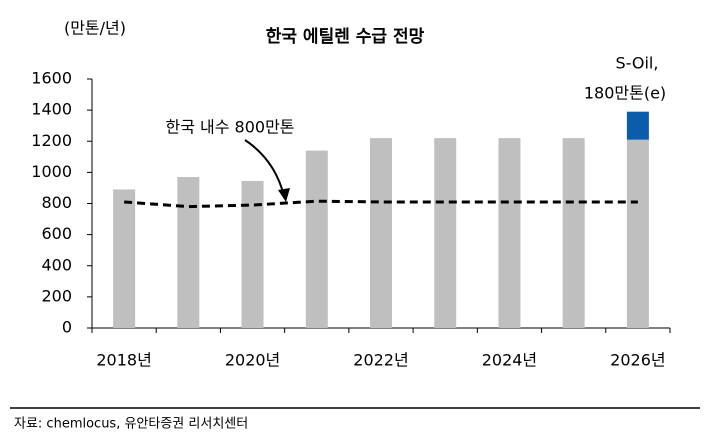  I want to click on arrow-head, so click(284, 195).